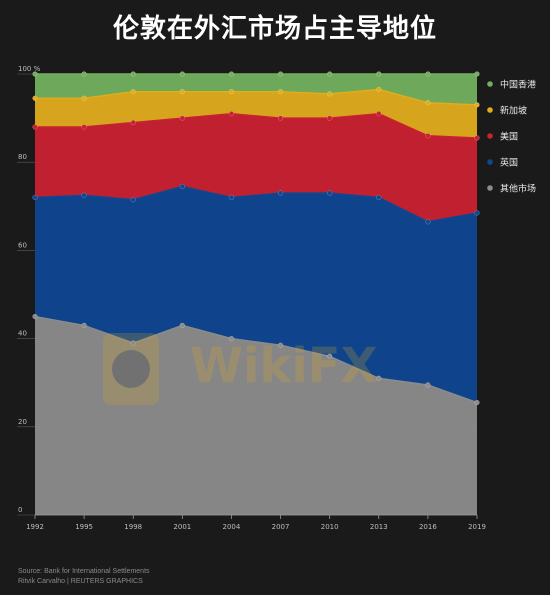 This screenshot has width=550, height=595. Describe the element at coordinates (490, 162) in the screenshot. I see `legend-swatch-英国` at that location.